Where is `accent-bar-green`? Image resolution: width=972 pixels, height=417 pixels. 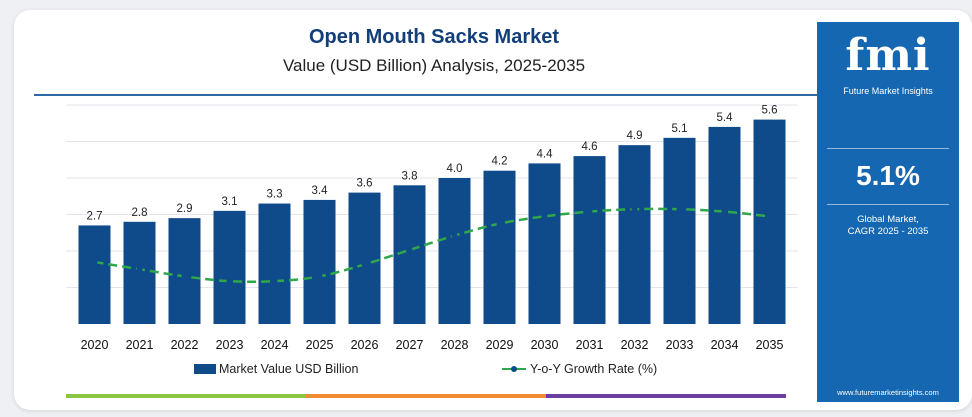
accent-bar-green is located at coordinates (186, 396).